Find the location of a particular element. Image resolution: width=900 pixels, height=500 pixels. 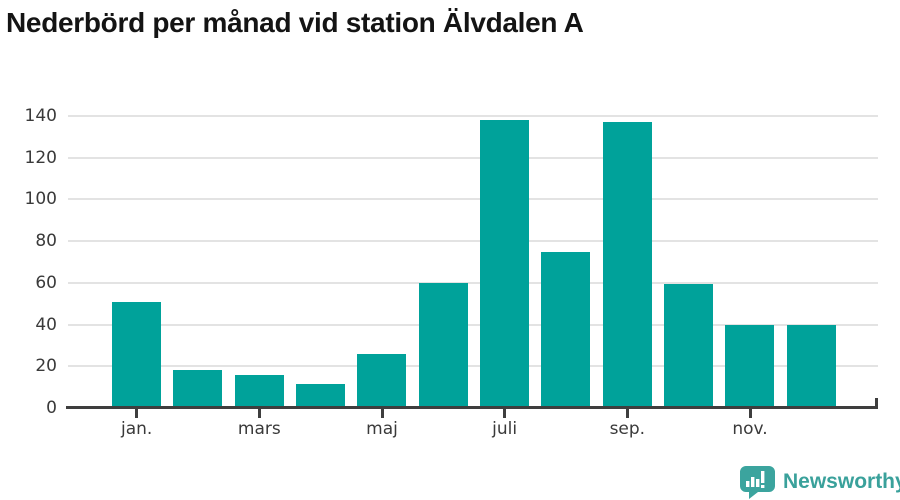

x-axis-line is located at coordinates (472, 407).